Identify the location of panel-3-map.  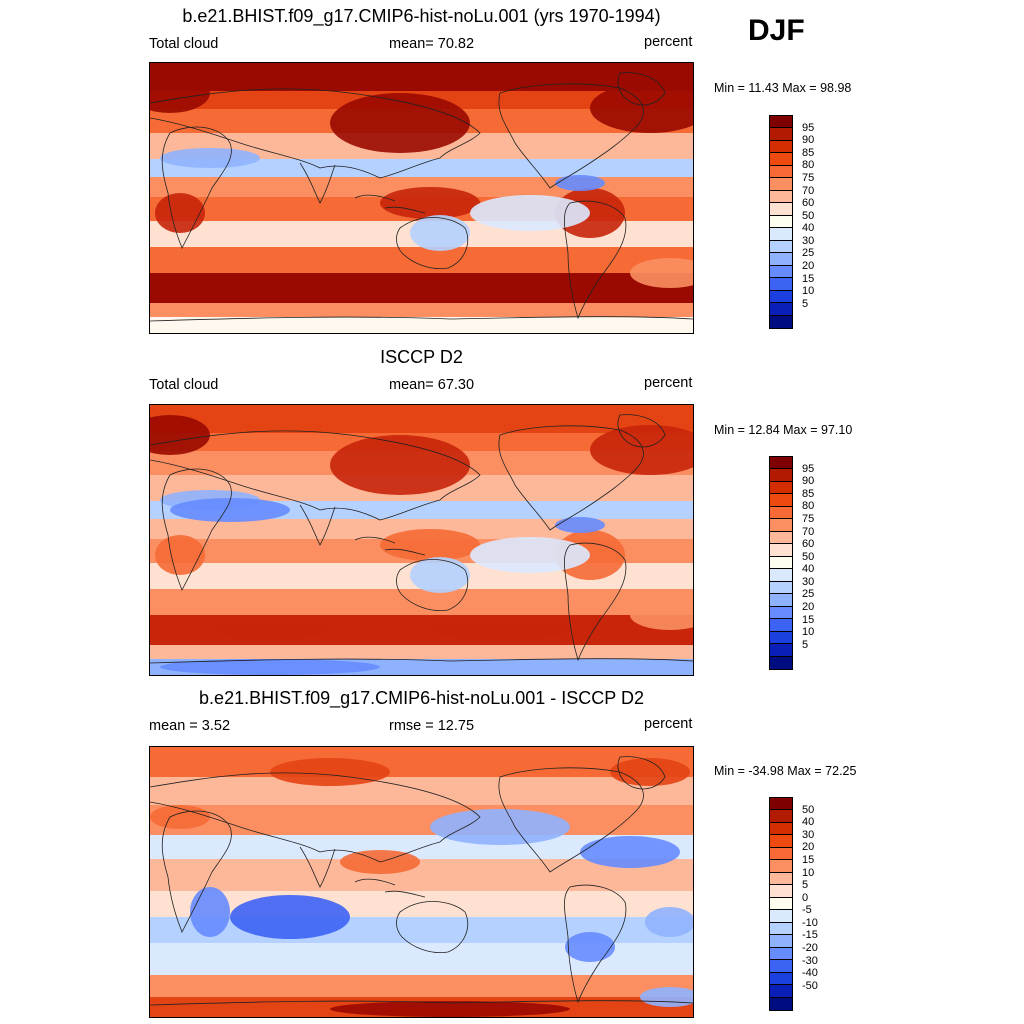
(421, 882).